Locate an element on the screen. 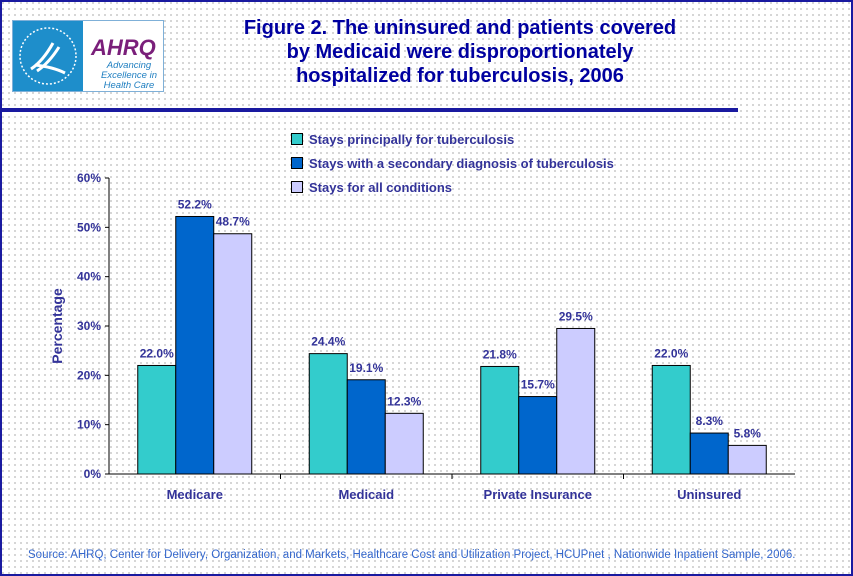 The height and width of the screenshot is (576, 853). y-tick-label: 40% is located at coordinates (89, 277).